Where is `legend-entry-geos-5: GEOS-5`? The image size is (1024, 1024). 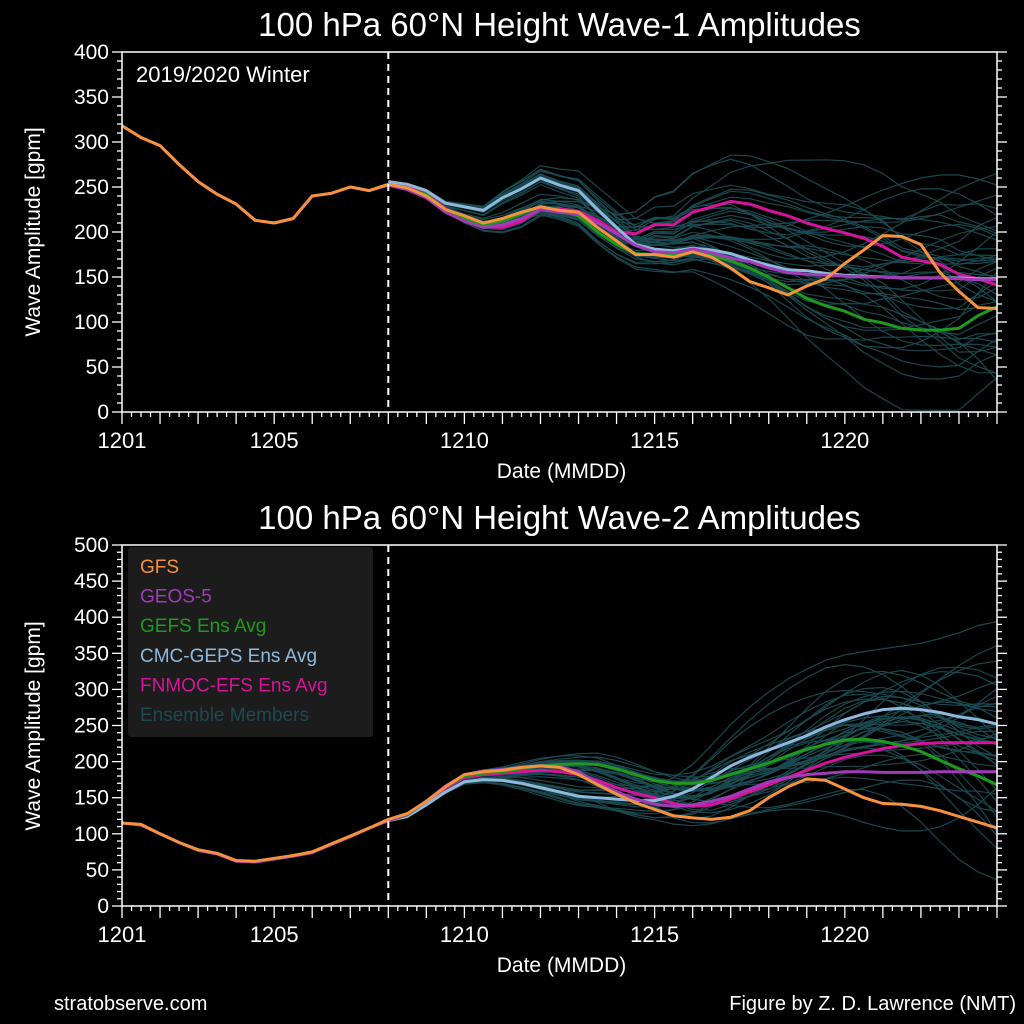 legend-entry-geos-5: GEOS-5 is located at coordinates (176, 597).